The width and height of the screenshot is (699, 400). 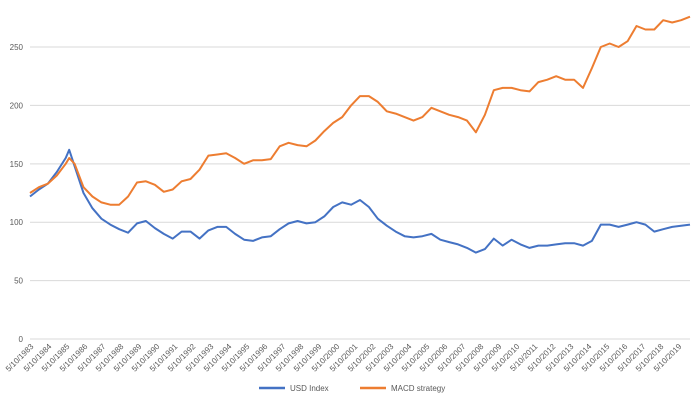 What do you see at coordinates (17, 193) in the screenshot?
I see `y-axis-labels: 0 50 100 150 200 250` at bounding box center [17, 193].